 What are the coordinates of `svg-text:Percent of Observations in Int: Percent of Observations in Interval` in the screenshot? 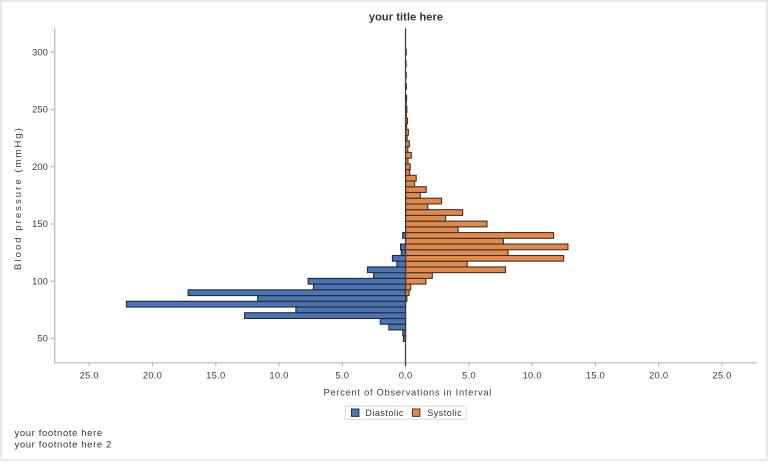 It's located at (408, 393).